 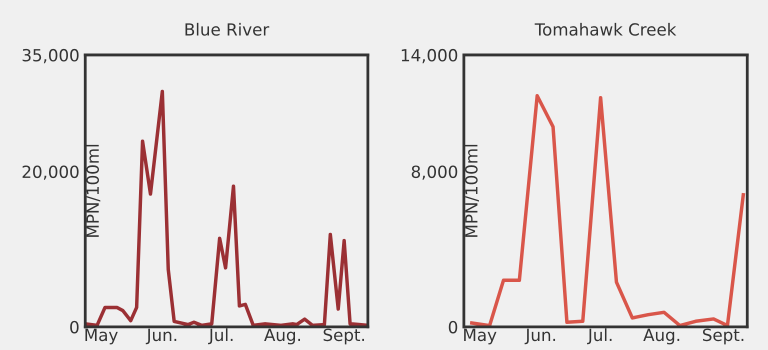 I want to click on y-tick-label: 8,000, so click(x=435, y=172).